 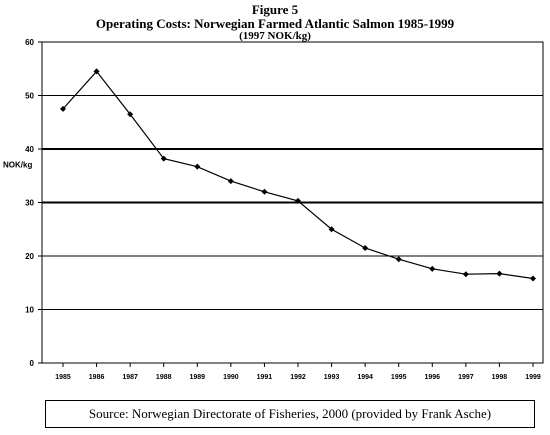 I want to click on figure-label: Figure 5, so click(x=275, y=9).